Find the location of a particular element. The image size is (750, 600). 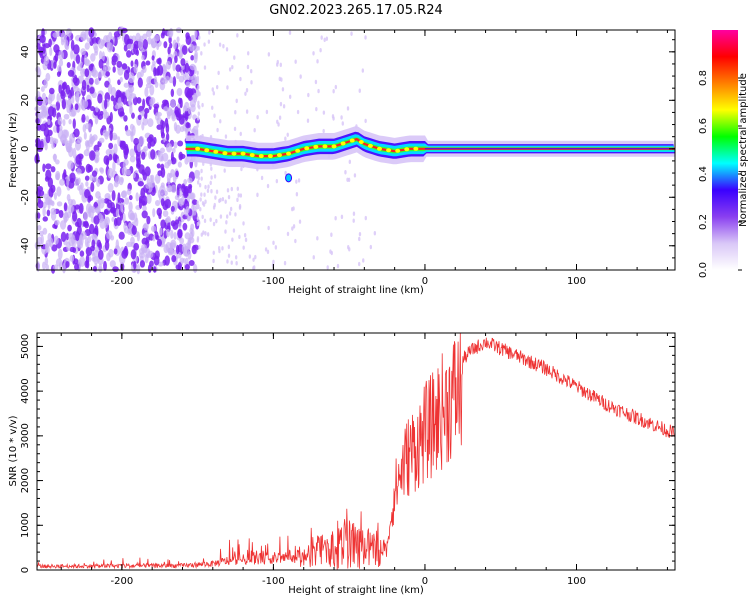

y-tick-label: 3000 is located at coordinates (25, 435).